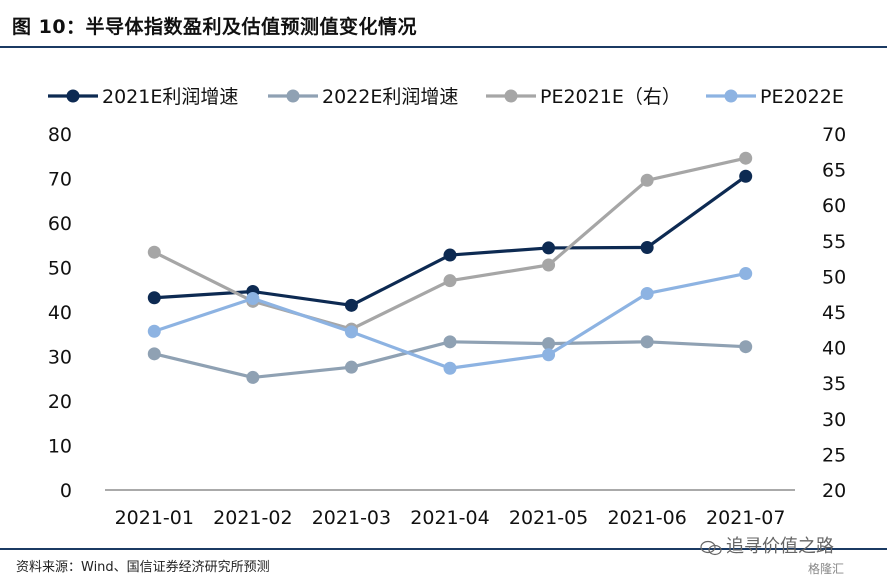  Describe the element at coordinates (646, 518) in the screenshot. I see `x-tick-label: 2021-06` at that location.